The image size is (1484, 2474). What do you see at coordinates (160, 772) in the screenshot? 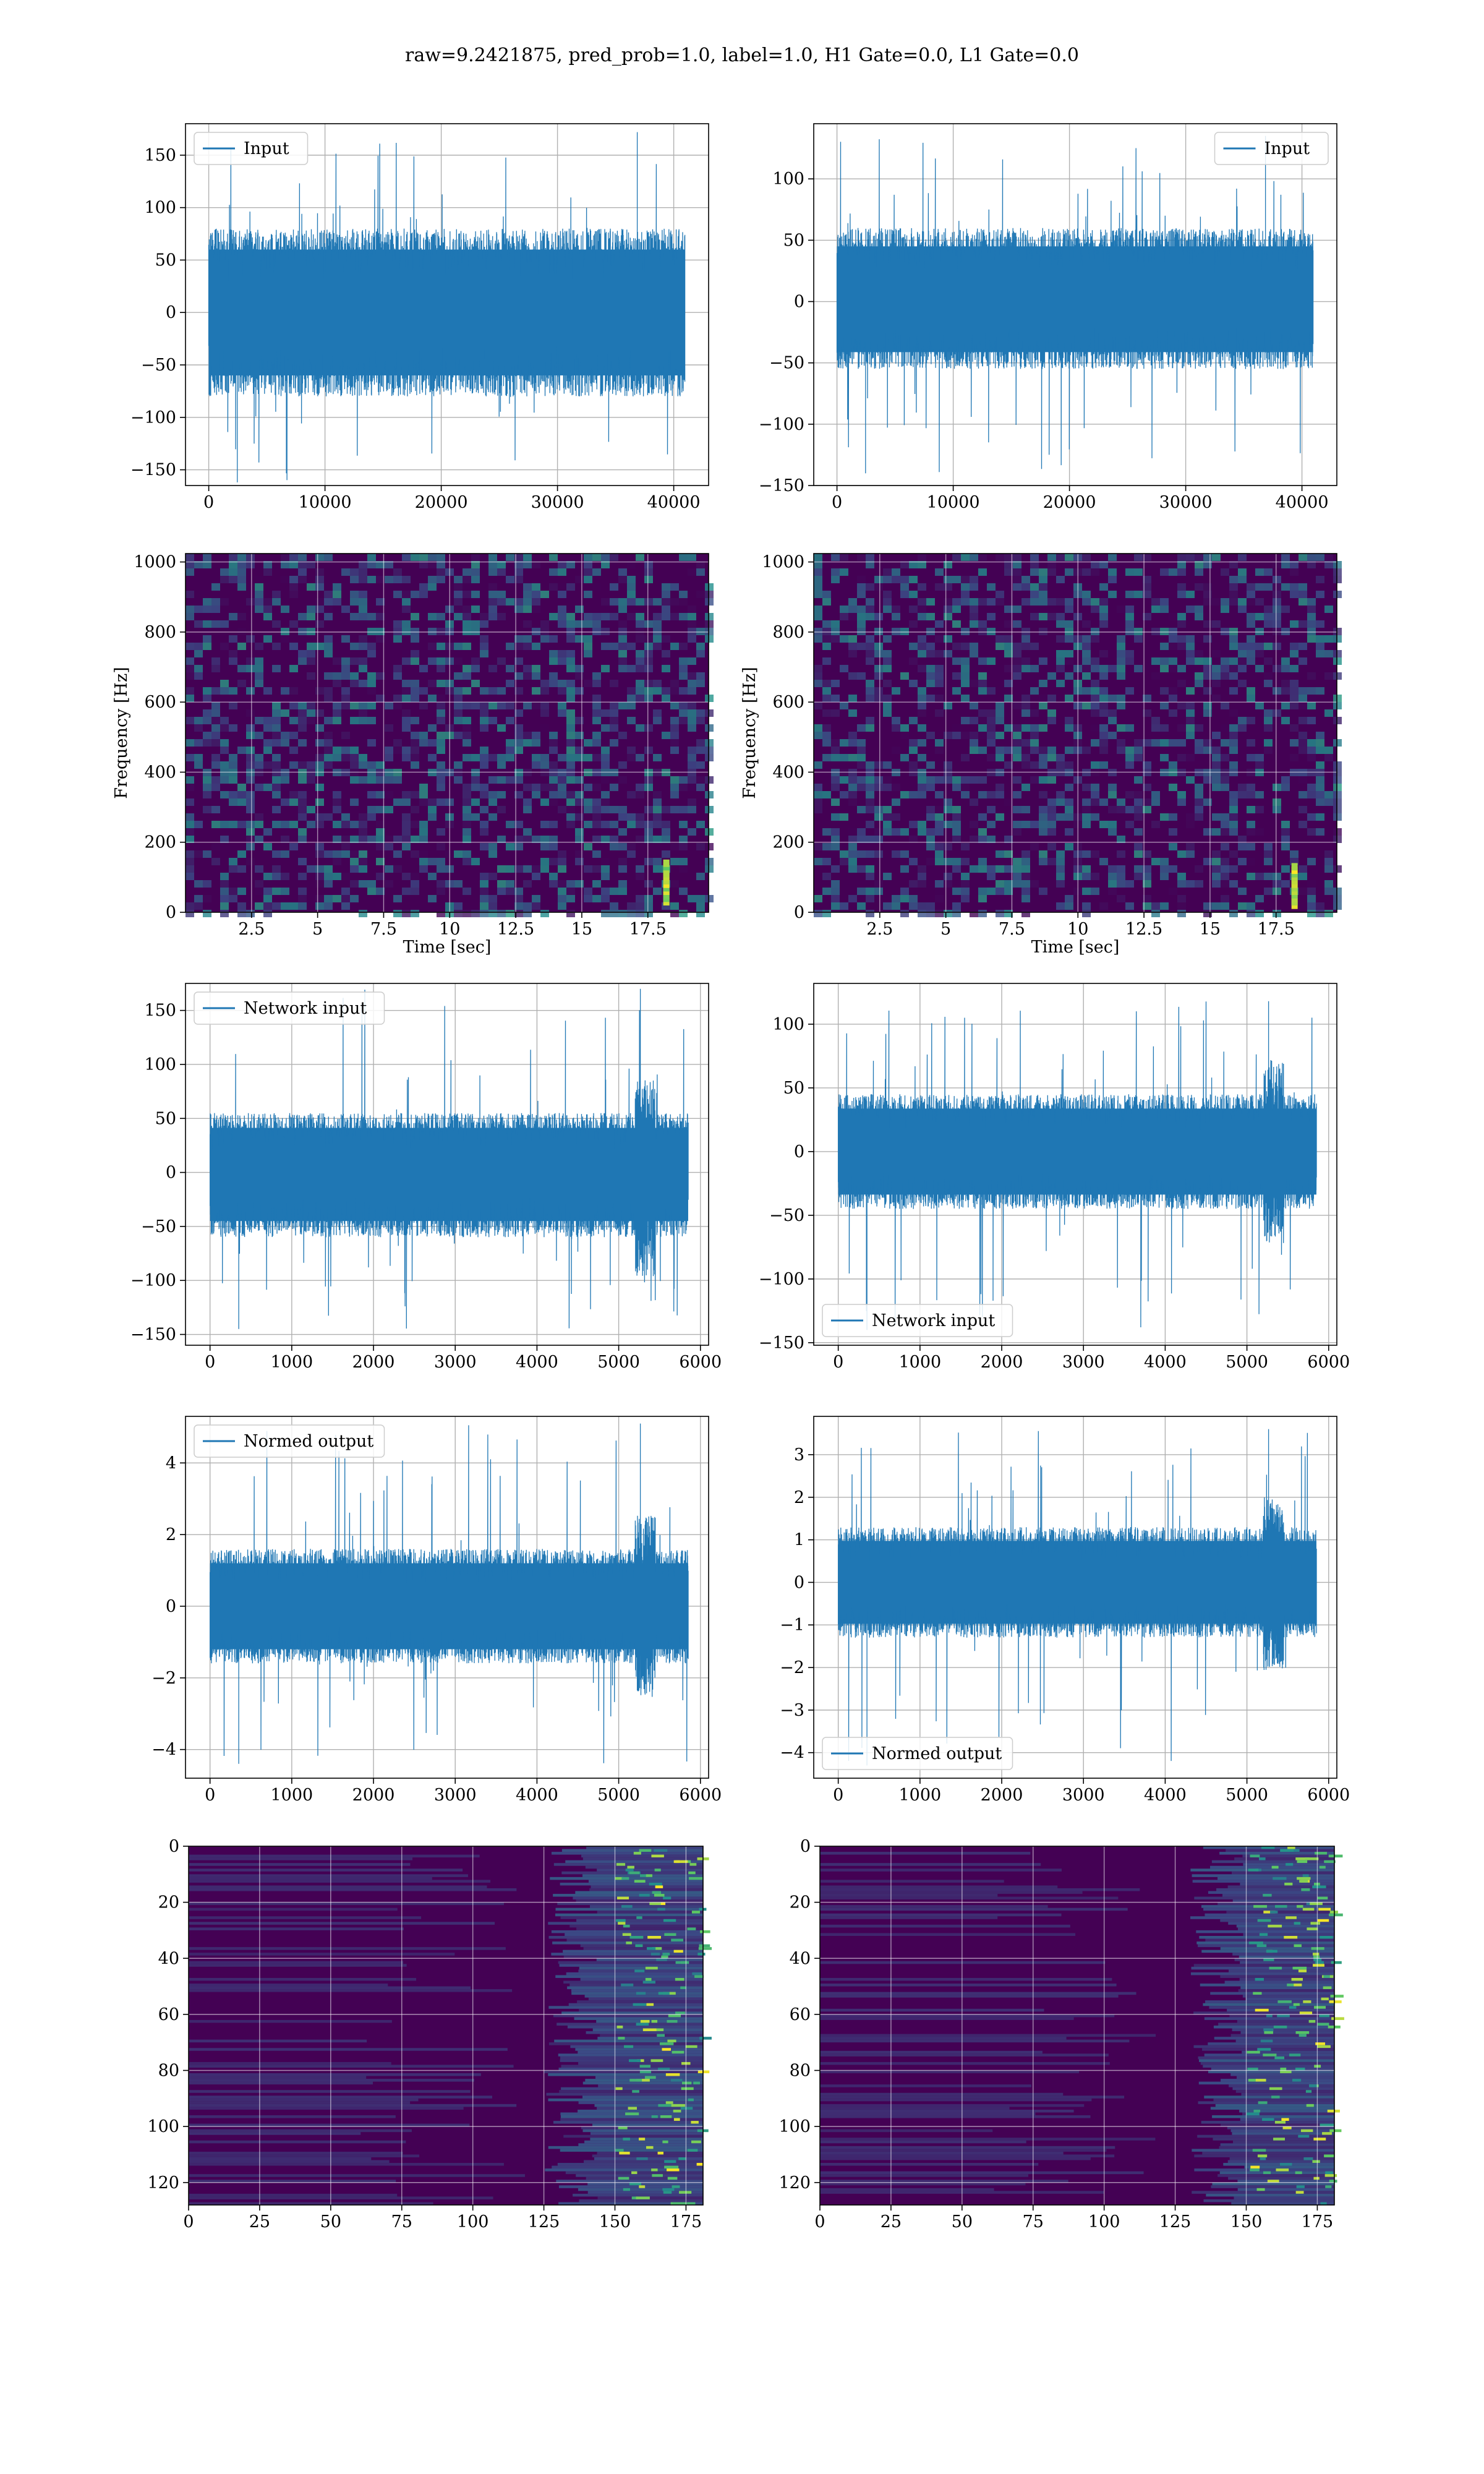
I see `y-tick-label: 400` at bounding box center [160, 772].